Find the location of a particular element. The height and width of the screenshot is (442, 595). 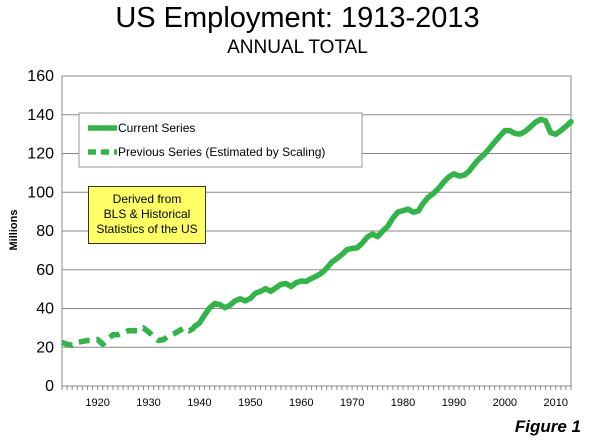

y-tick-label: 60 is located at coordinates (45, 270).